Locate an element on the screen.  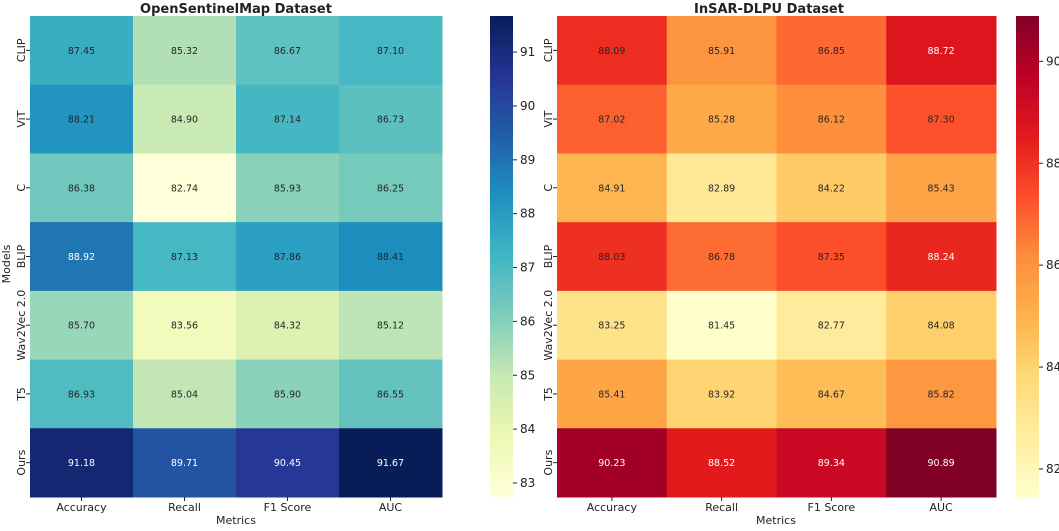
cell-value-label: 86.93 is located at coordinates (81, 394).